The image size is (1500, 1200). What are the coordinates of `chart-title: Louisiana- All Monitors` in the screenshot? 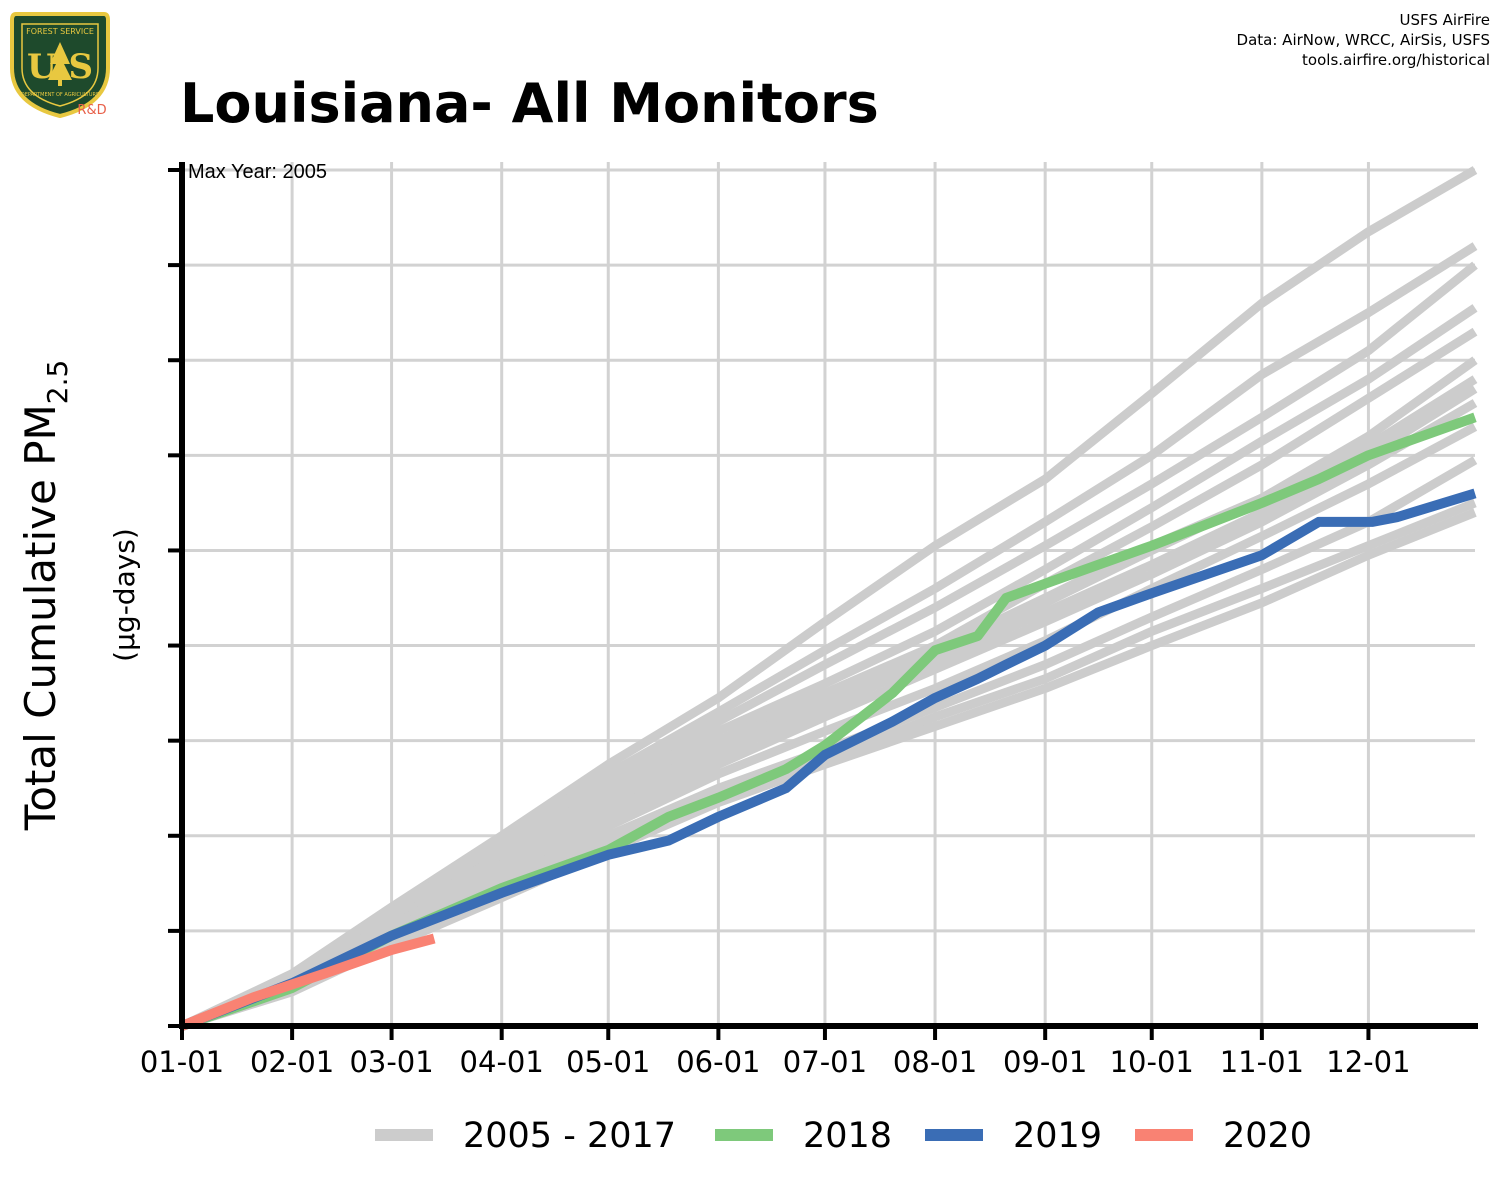 It's located at (529, 103).